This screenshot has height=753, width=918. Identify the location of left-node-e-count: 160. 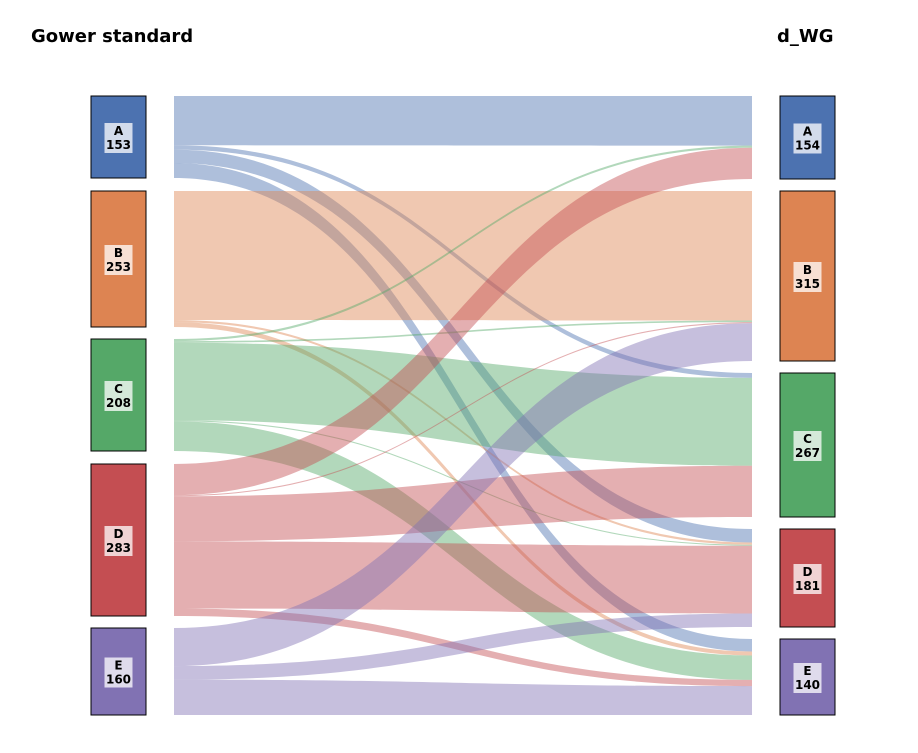
(118, 680).